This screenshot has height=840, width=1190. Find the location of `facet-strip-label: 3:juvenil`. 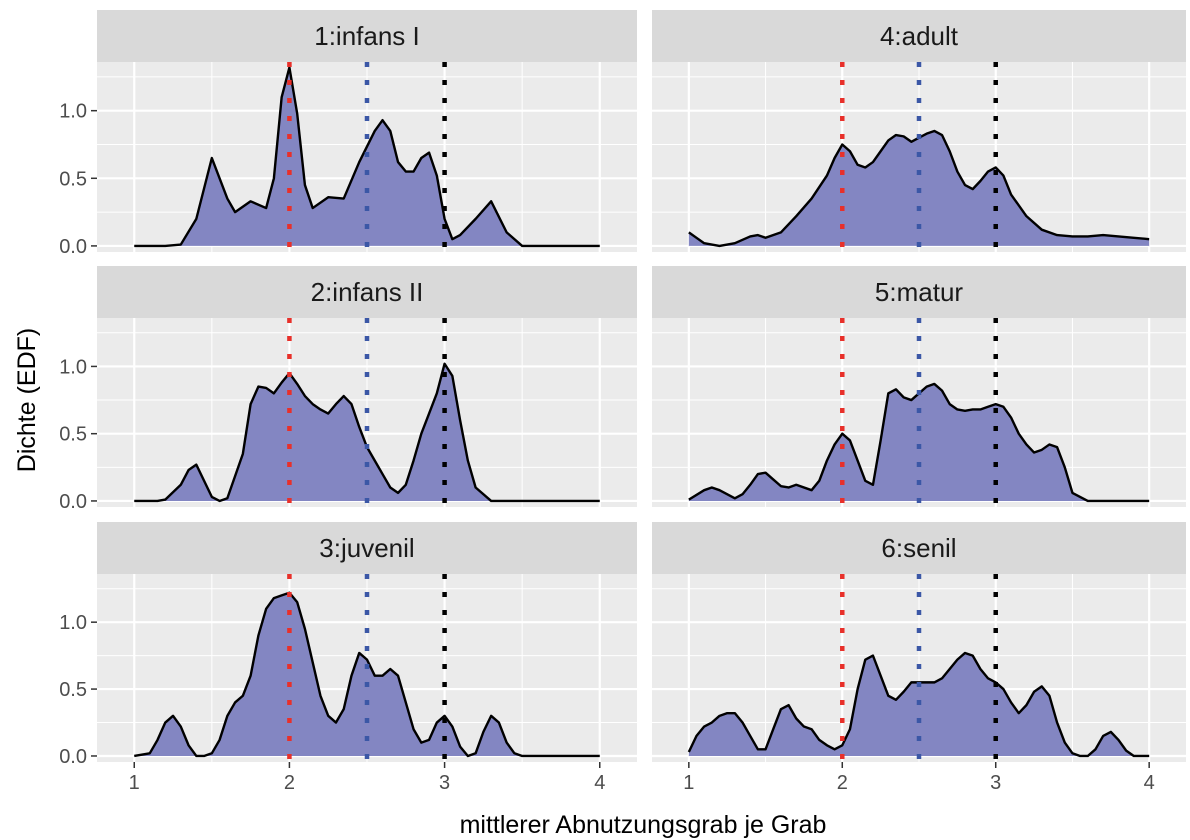

facet-strip-label: 3:juvenil is located at coordinates (366, 548).